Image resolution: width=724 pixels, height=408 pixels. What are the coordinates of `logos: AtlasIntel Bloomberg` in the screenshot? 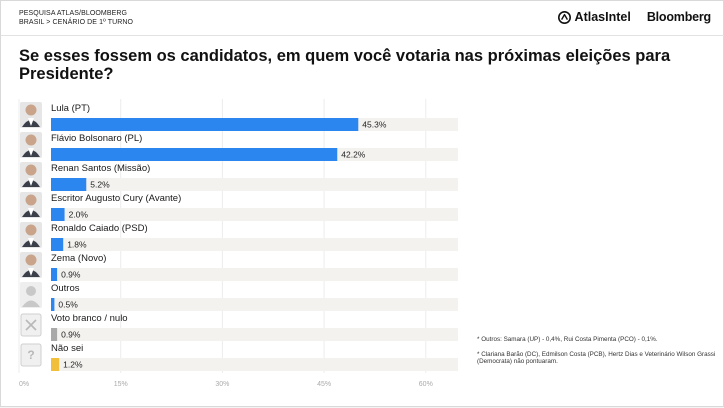 It's located at (634, 17).